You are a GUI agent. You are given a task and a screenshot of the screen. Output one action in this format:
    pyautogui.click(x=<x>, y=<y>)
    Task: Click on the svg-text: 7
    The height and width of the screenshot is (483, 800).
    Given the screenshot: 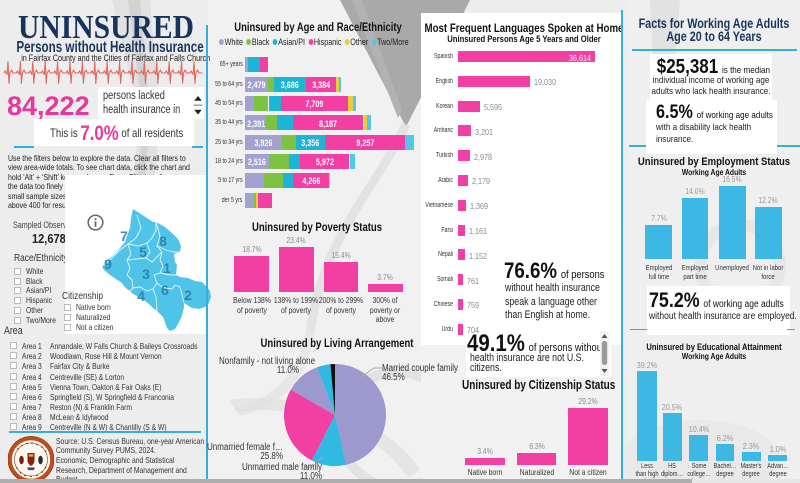 What is the action you would take?
    pyautogui.click(x=124, y=236)
    